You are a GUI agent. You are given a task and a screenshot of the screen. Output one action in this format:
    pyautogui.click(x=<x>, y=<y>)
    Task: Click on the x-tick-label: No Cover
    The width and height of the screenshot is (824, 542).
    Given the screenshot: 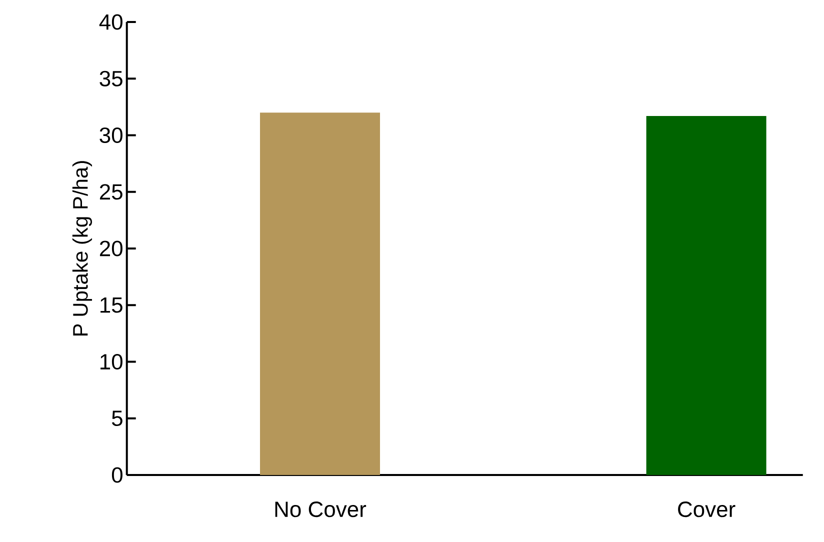 What is the action you would take?
    pyautogui.click(x=320, y=510)
    